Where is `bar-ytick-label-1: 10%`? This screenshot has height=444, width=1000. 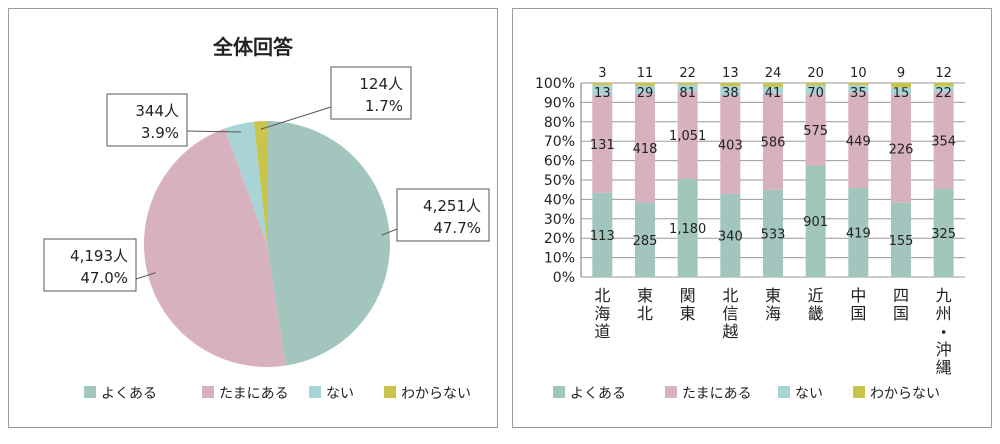
bar-ytick-label-1: 10% is located at coordinates (559, 259).